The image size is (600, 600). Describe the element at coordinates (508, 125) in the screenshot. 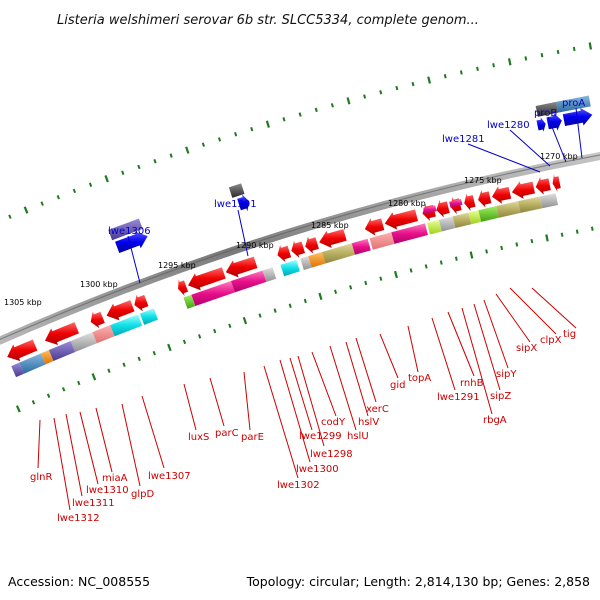

I see `gene-label: lwe1280` at that location.